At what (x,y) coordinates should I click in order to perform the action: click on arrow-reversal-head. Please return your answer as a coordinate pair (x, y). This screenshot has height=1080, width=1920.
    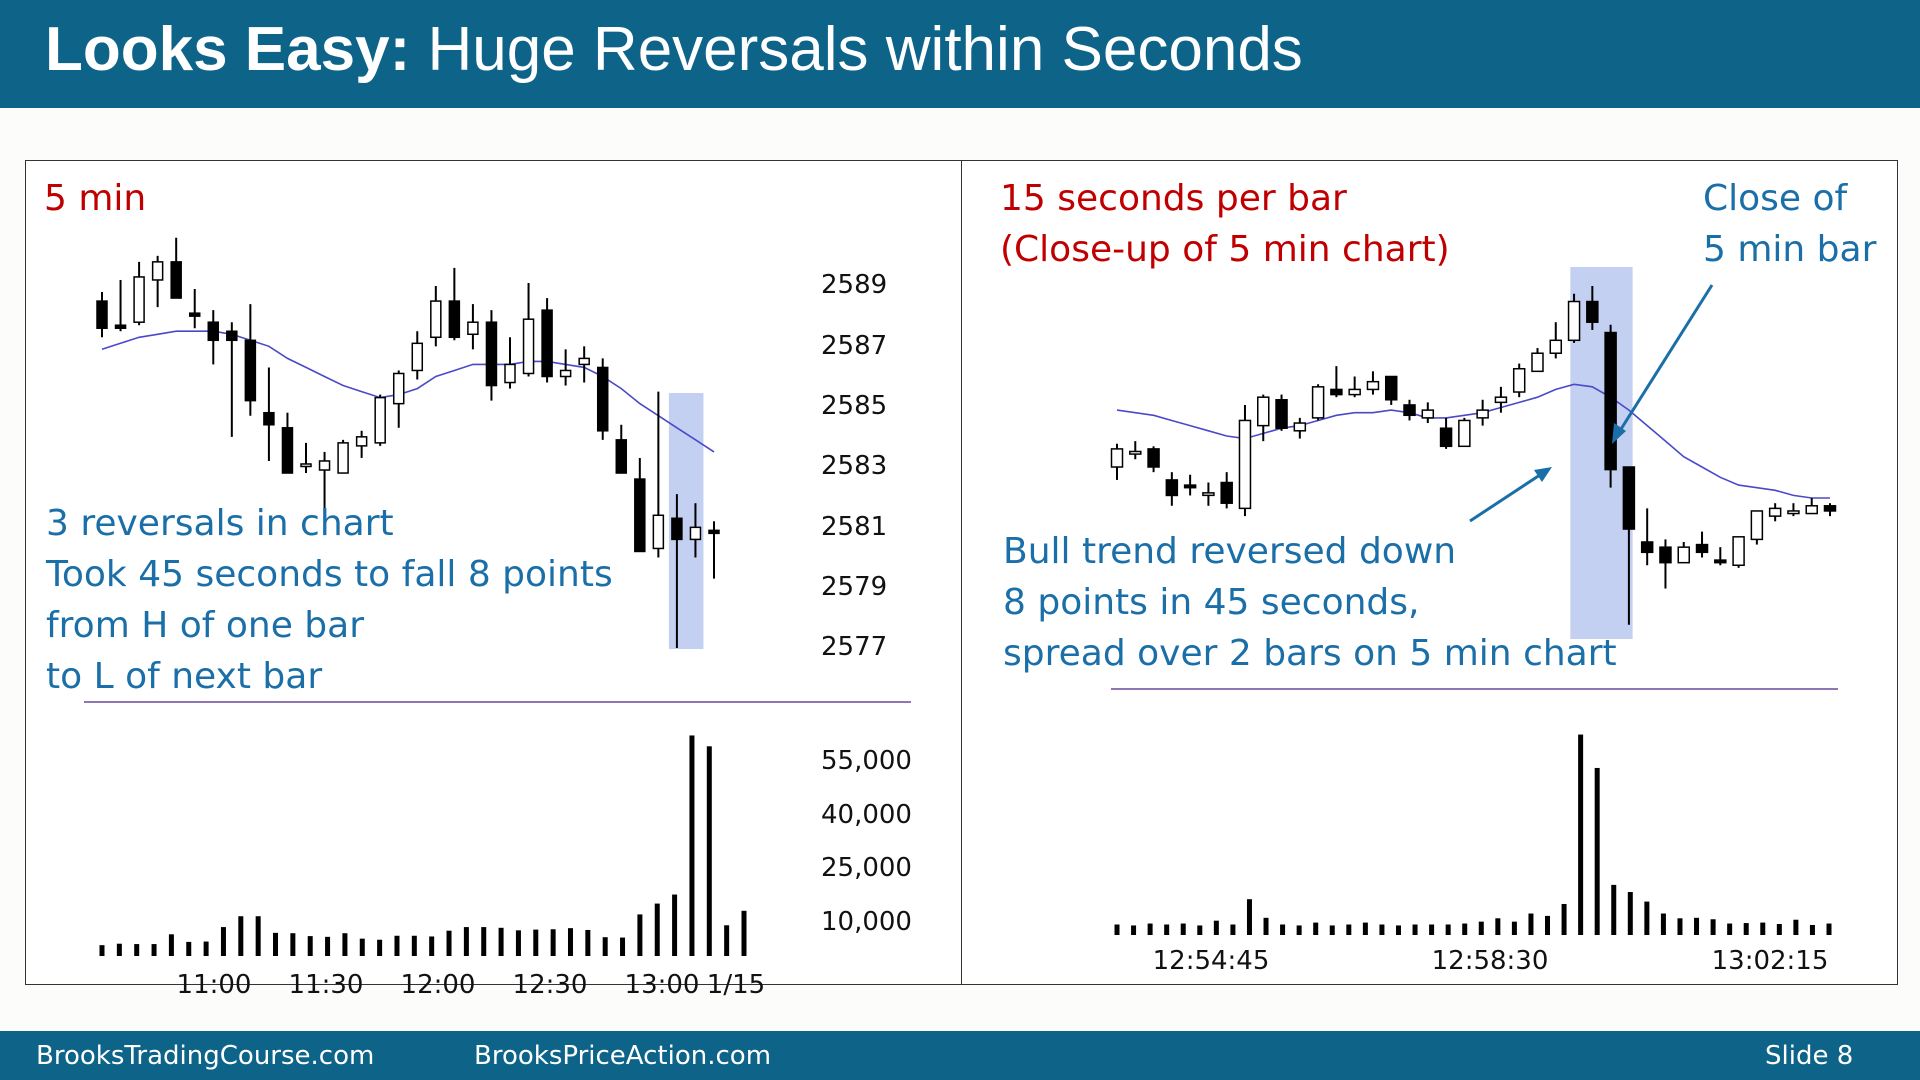
    Looking at the image, I should click on (1543, 474).